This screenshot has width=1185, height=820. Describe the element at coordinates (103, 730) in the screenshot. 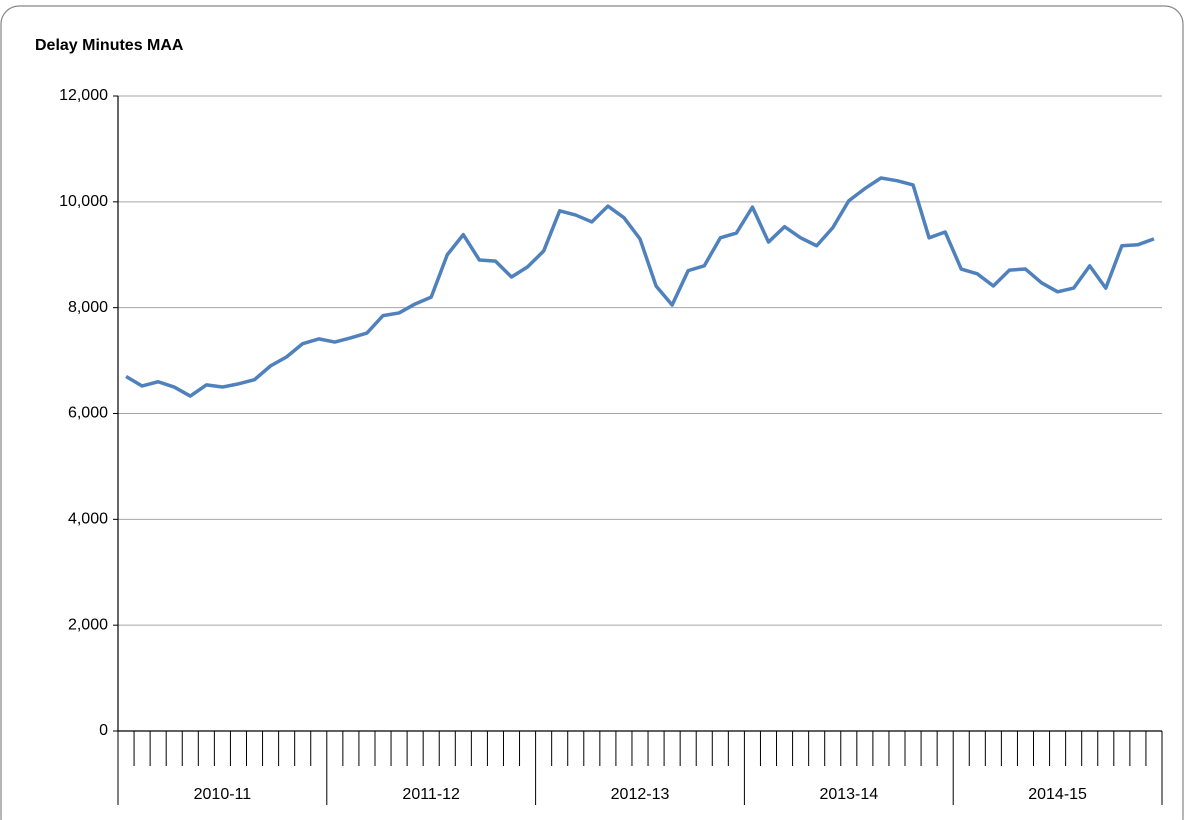

I see `y-tick-label: 0` at that location.